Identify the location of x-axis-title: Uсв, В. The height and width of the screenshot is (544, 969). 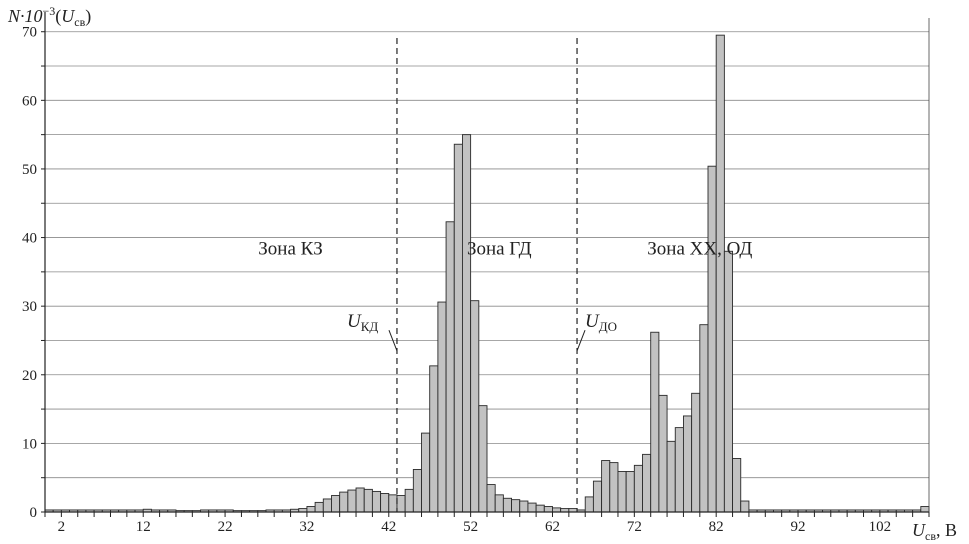
(934, 531).